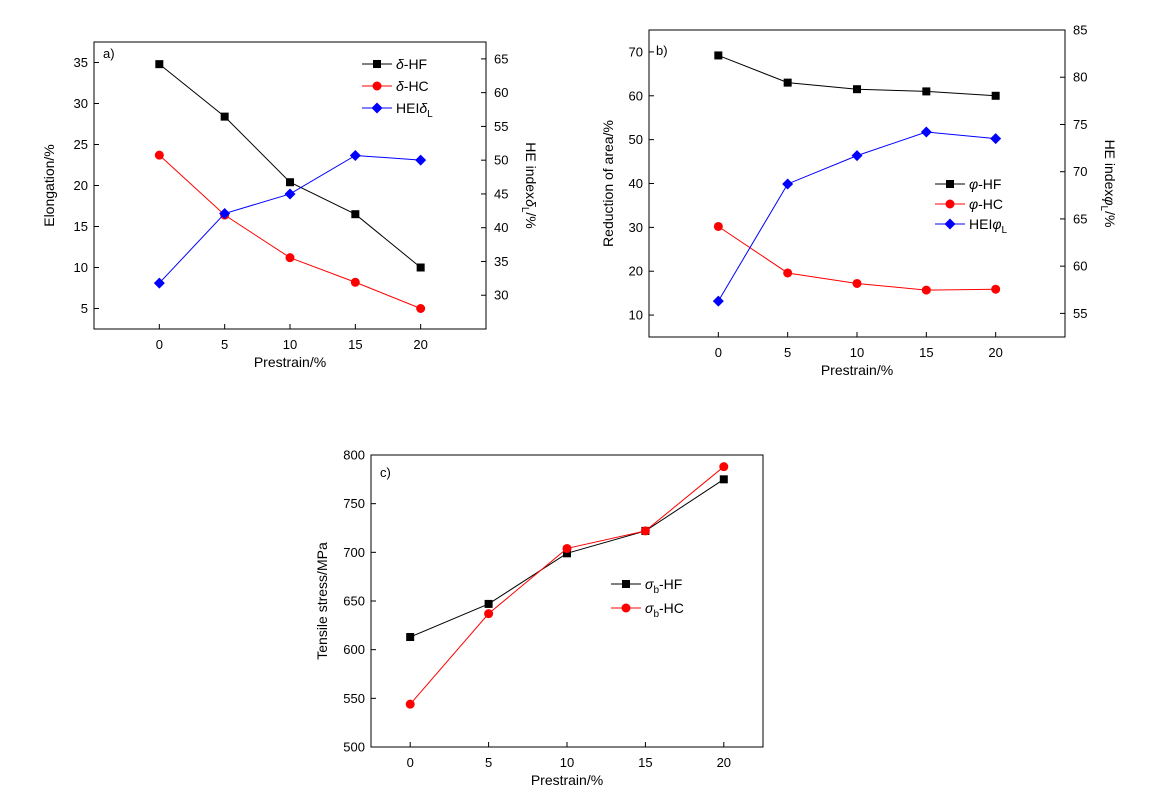  I want to click on y2-tick-label: 75, so click(1080, 124).